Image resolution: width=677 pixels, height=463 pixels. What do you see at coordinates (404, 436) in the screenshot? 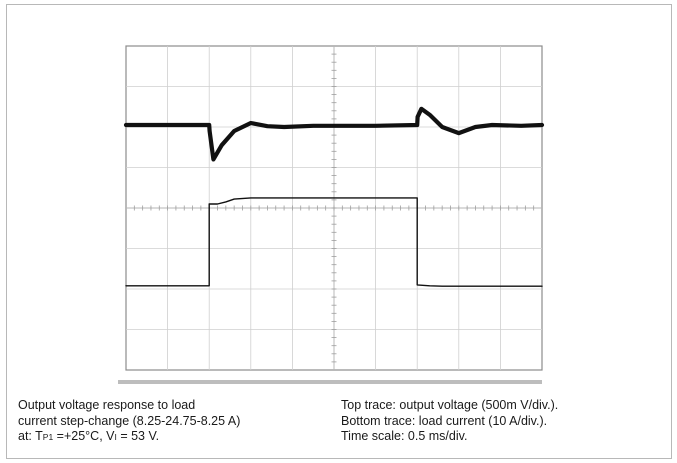
I see `caption-right-line-3: Time scale: 0.5 ms/div.` at bounding box center [404, 436].